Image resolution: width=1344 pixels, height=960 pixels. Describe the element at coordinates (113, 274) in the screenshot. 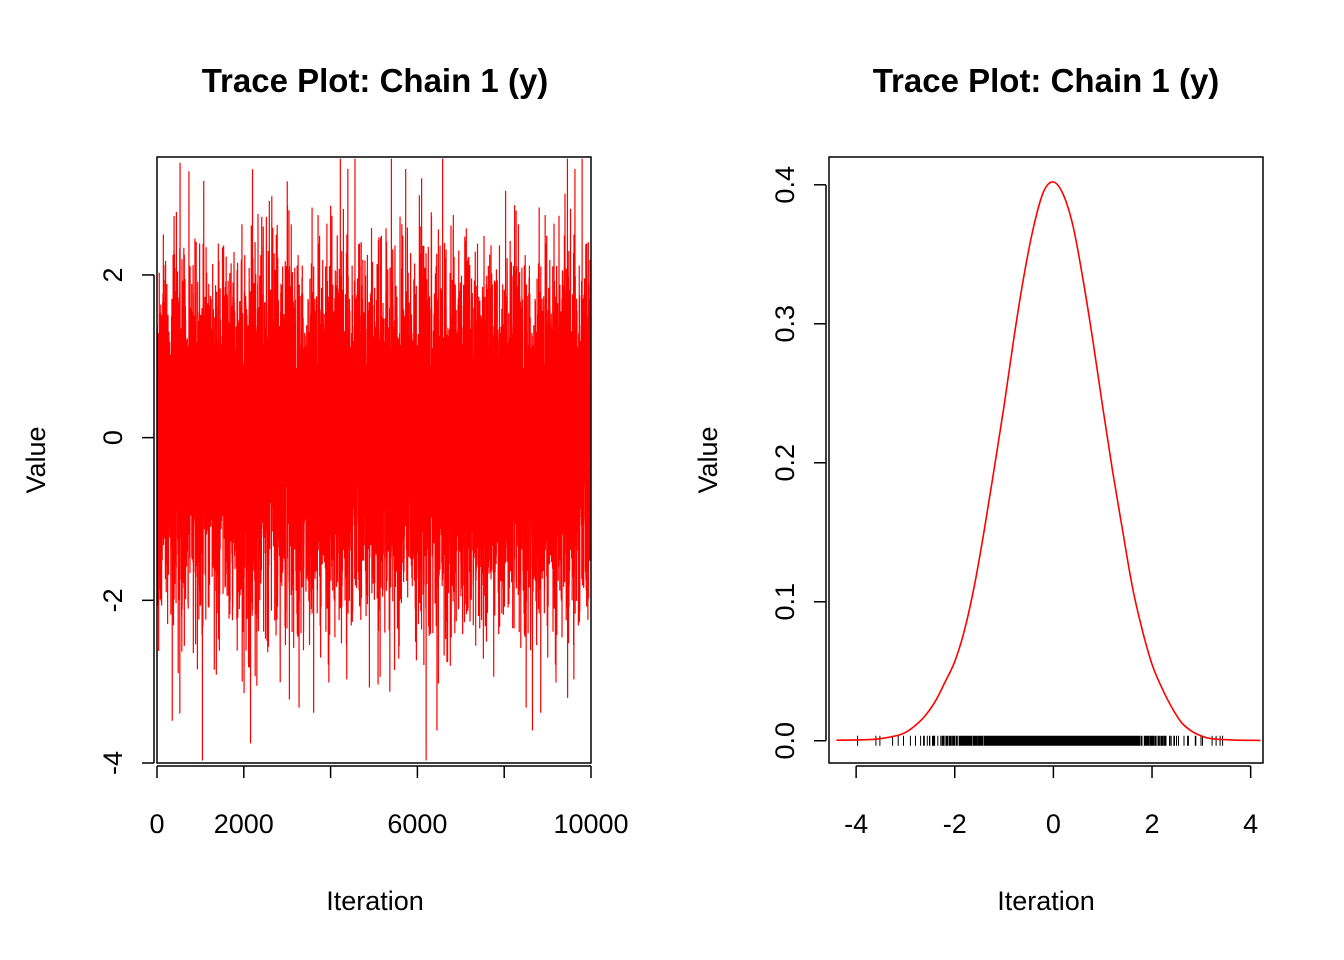

I see `y-tick-label: 2` at that location.